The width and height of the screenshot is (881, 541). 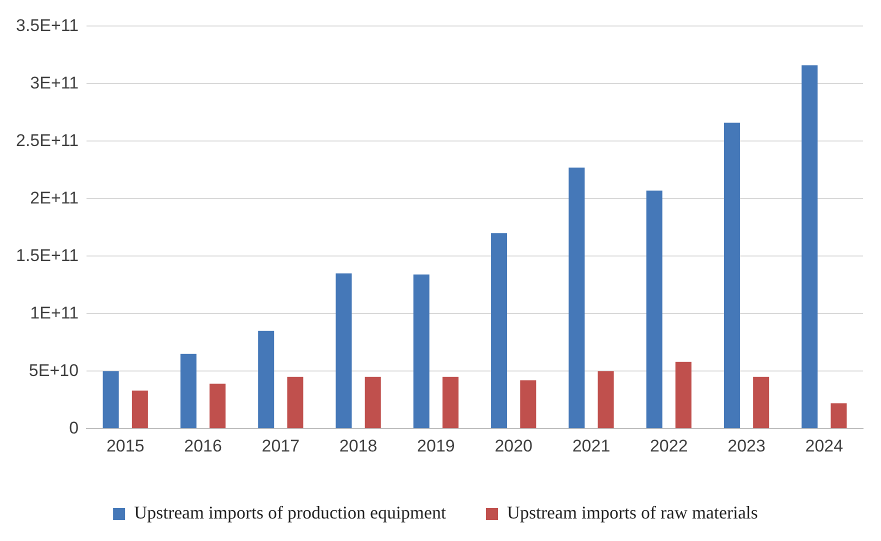 What do you see at coordinates (669, 446) in the screenshot?
I see `x-tick-label: 2022` at bounding box center [669, 446].